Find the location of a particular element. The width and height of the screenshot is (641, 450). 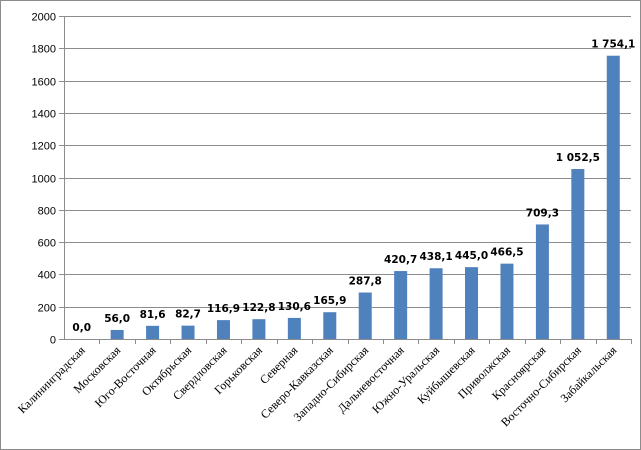

data-label: 56,0 is located at coordinates (117, 319).